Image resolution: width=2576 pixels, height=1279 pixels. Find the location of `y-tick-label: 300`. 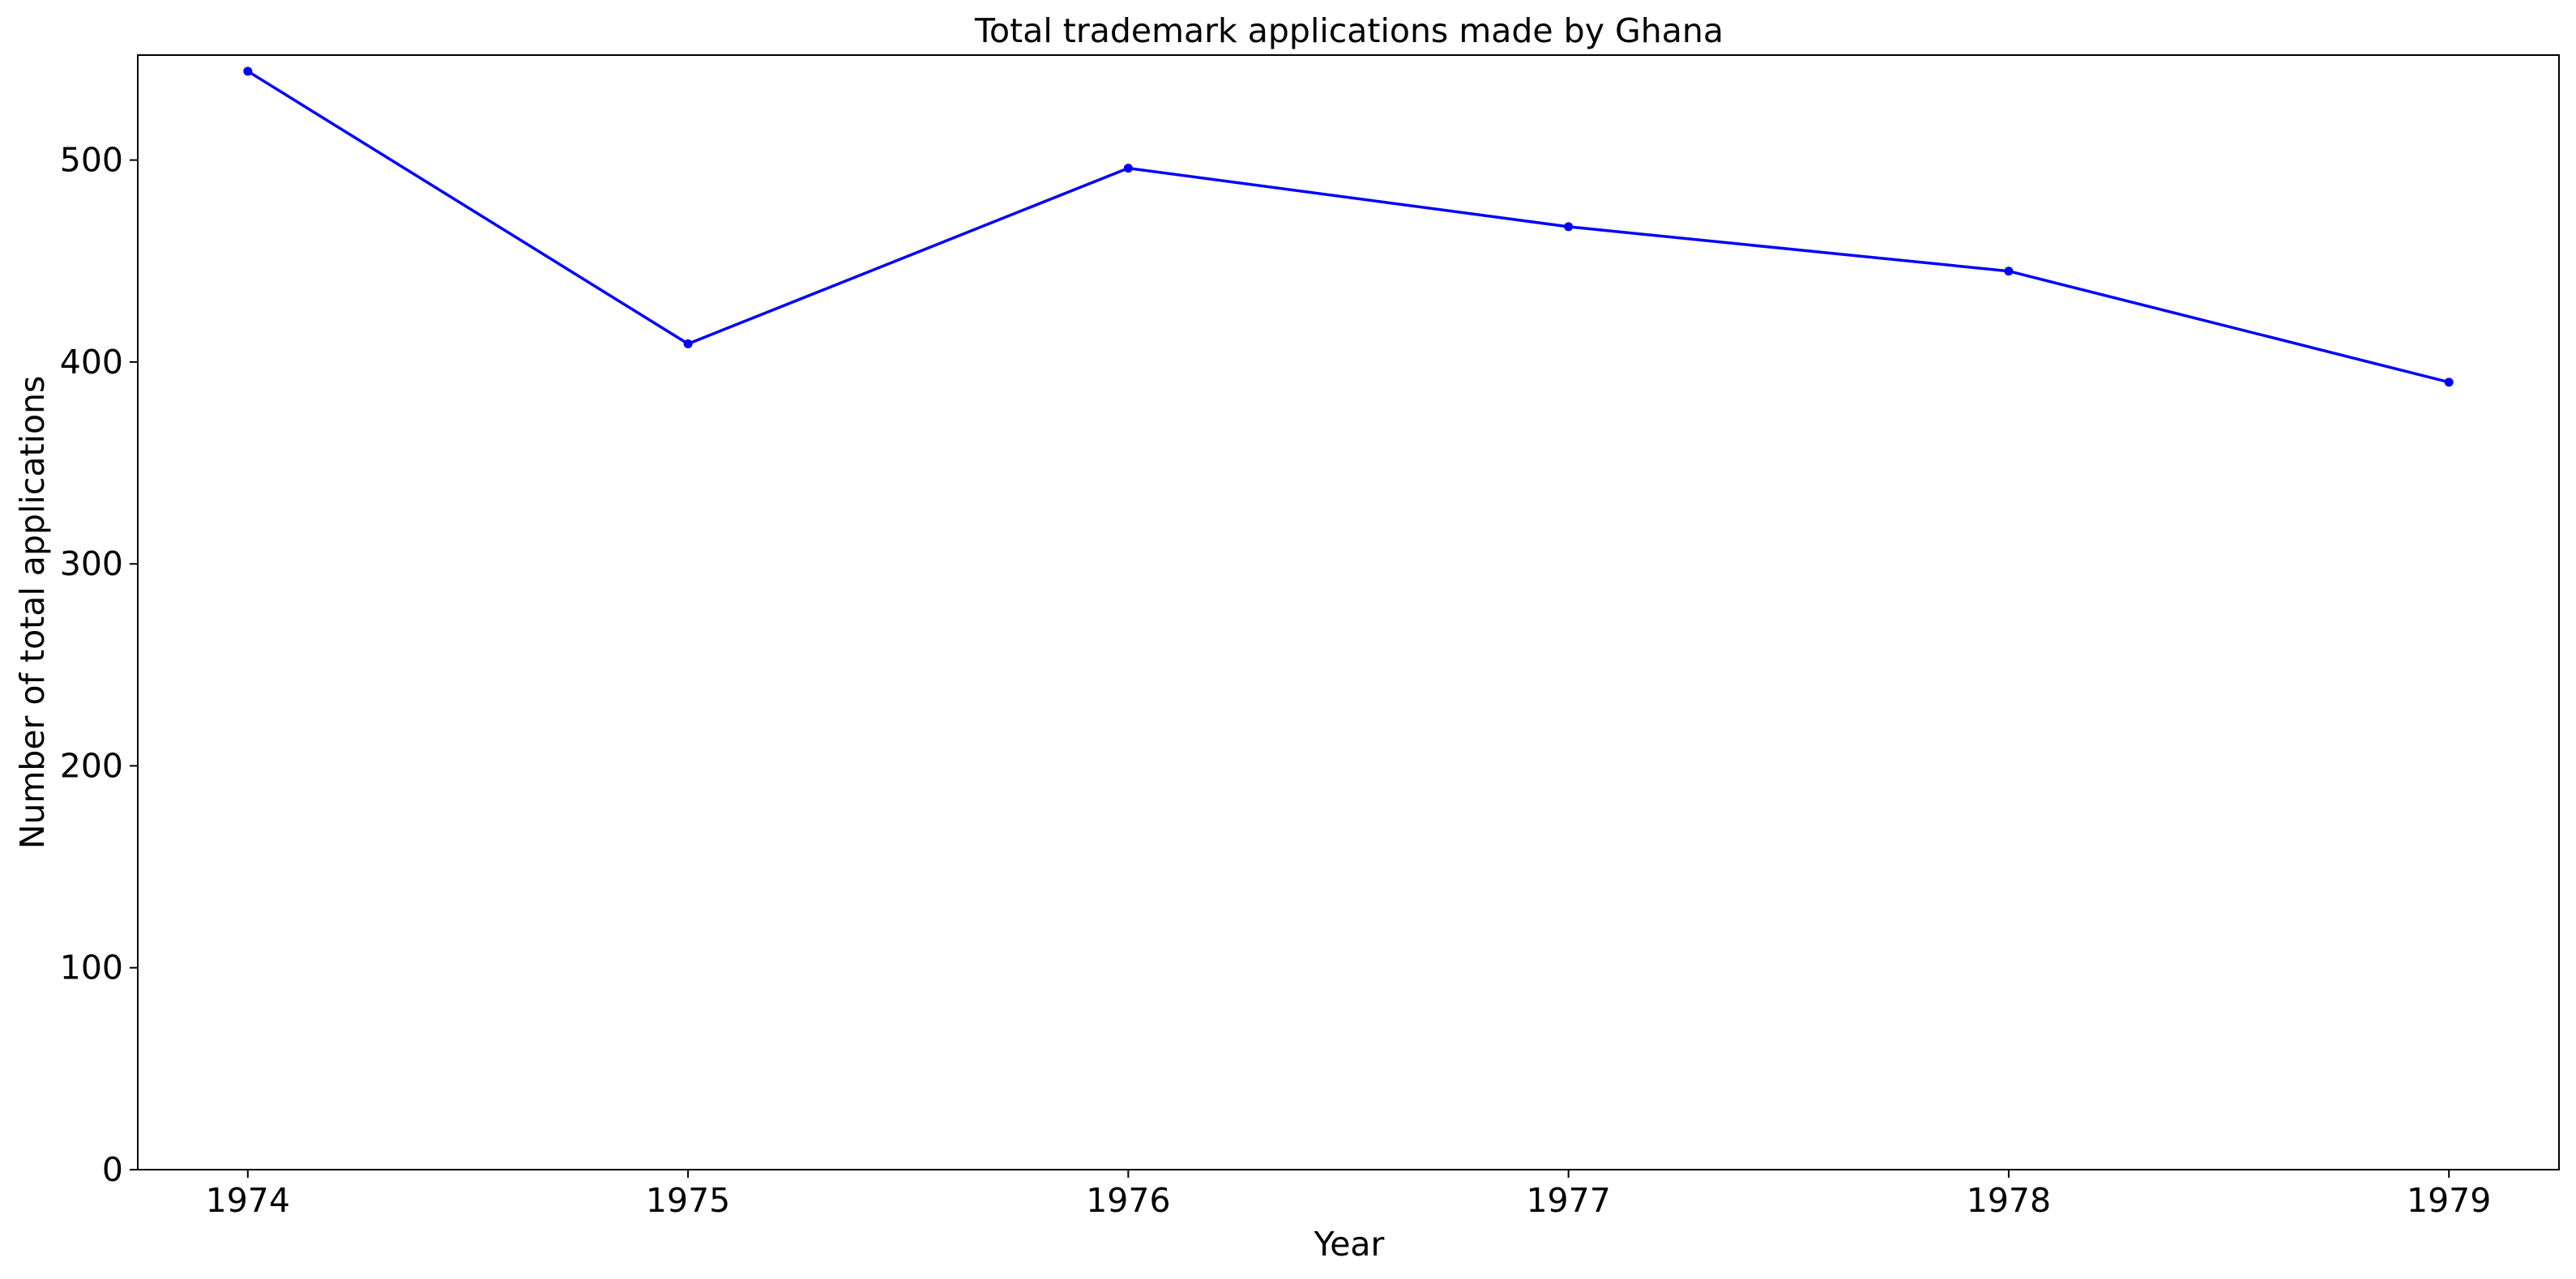

y-tick-label: 300 is located at coordinates (91, 563).